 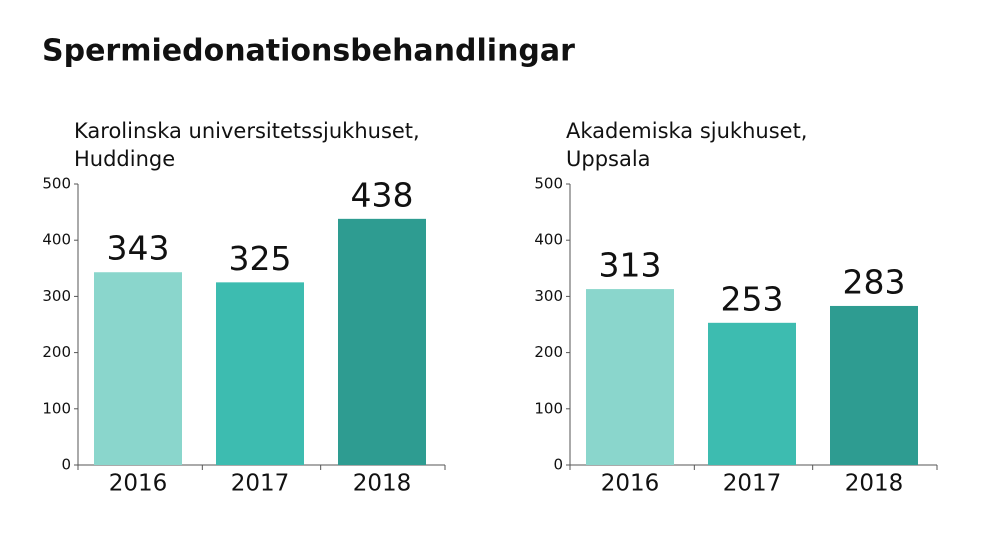 I want to click on value-label: 313, so click(x=630, y=265).